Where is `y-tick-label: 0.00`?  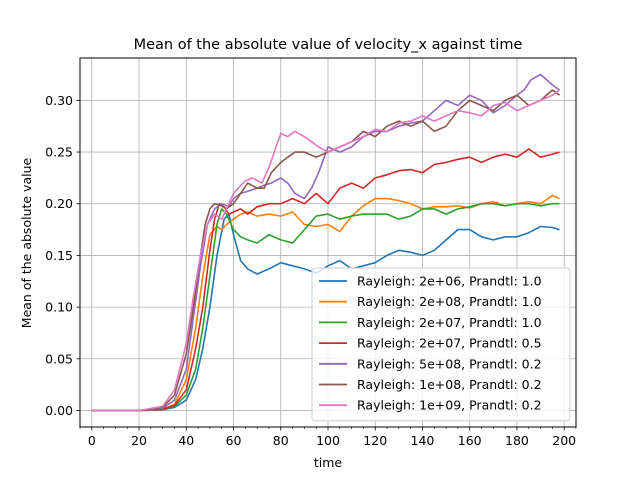
y-tick-label: 0.00 is located at coordinates (59, 410).